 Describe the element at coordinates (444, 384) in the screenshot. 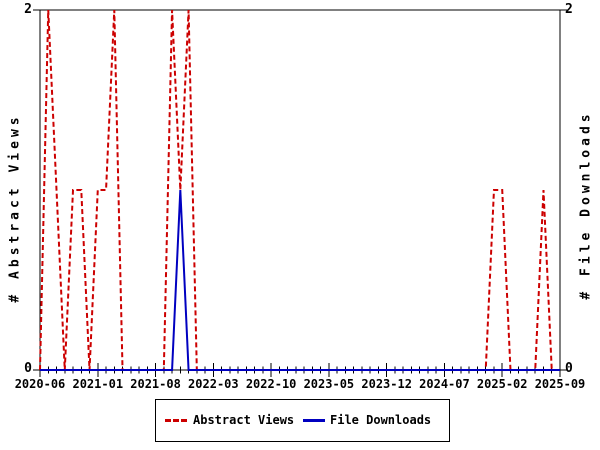

I see `x-tick-label: 2024-07` at that location.